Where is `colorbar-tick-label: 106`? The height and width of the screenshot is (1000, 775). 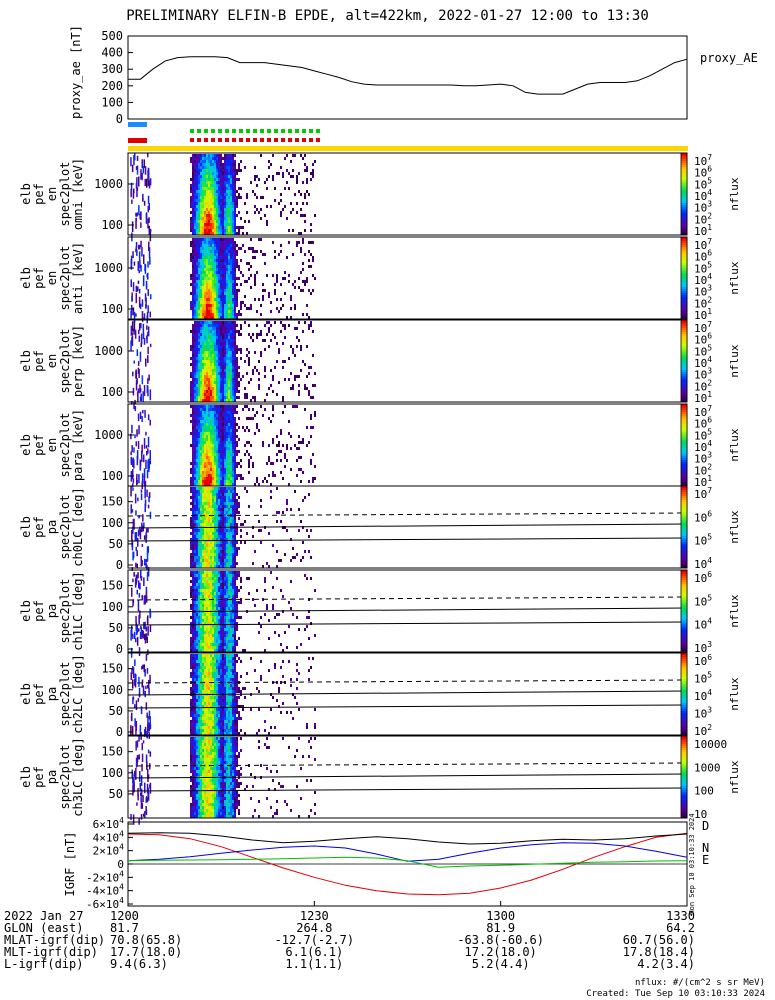
colorbar-tick-label: 106 is located at coordinates (703, 339).